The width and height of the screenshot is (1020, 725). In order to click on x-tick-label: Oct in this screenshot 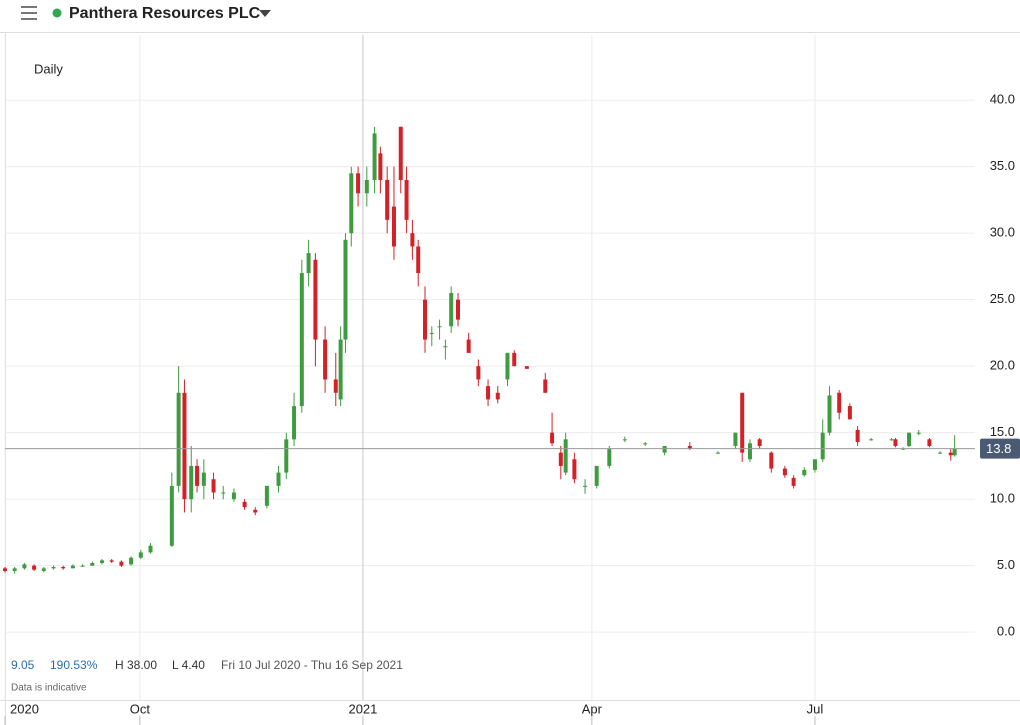, I will do `click(140, 708)`.